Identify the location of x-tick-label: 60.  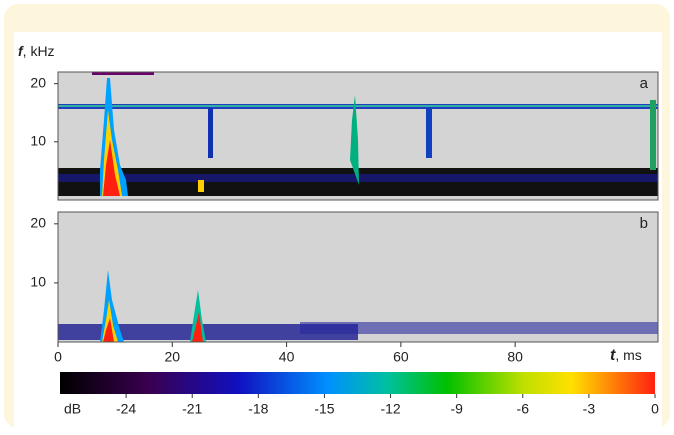
(401, 357).